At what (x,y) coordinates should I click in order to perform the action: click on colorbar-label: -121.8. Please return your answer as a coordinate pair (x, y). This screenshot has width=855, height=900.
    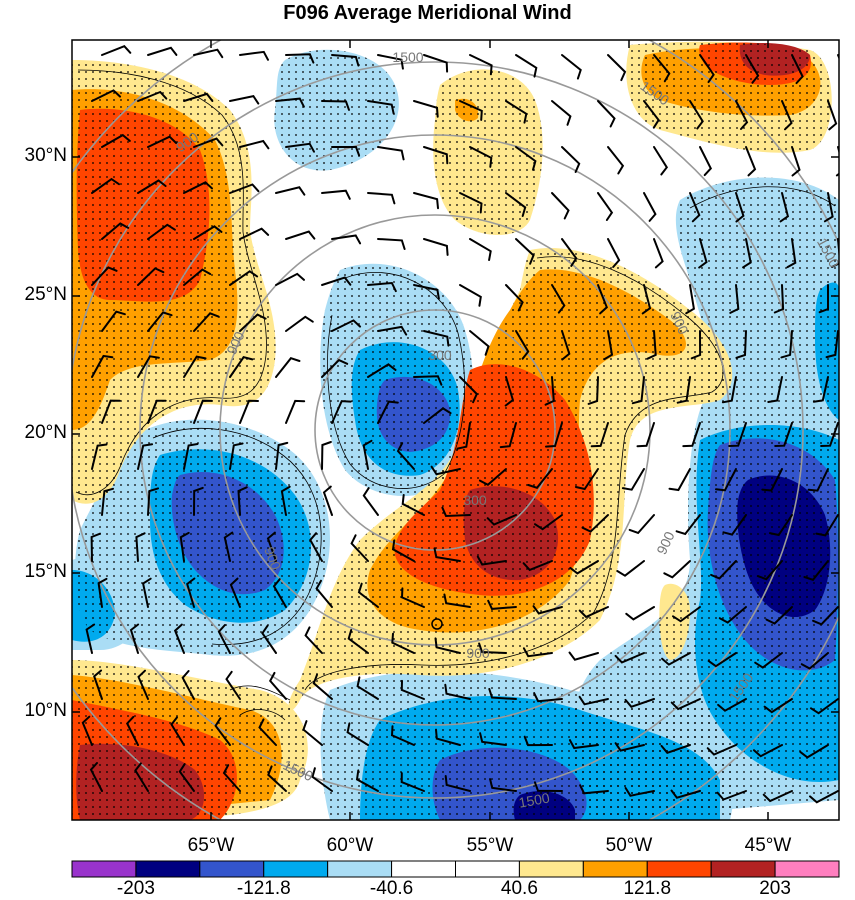
    Looking at the image, I should click on (263, 888).